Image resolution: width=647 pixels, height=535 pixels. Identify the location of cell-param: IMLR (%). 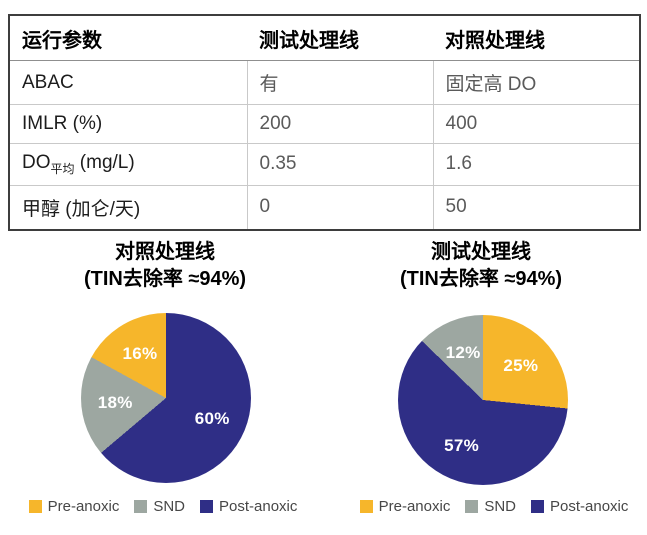
(128, 124).